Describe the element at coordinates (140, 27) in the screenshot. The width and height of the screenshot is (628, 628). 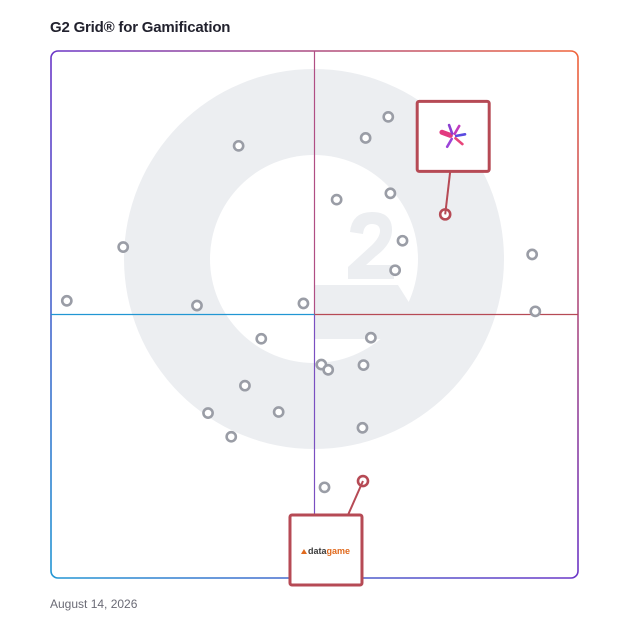
I see `page-title: G2 Grid® for Gamification` at that location.